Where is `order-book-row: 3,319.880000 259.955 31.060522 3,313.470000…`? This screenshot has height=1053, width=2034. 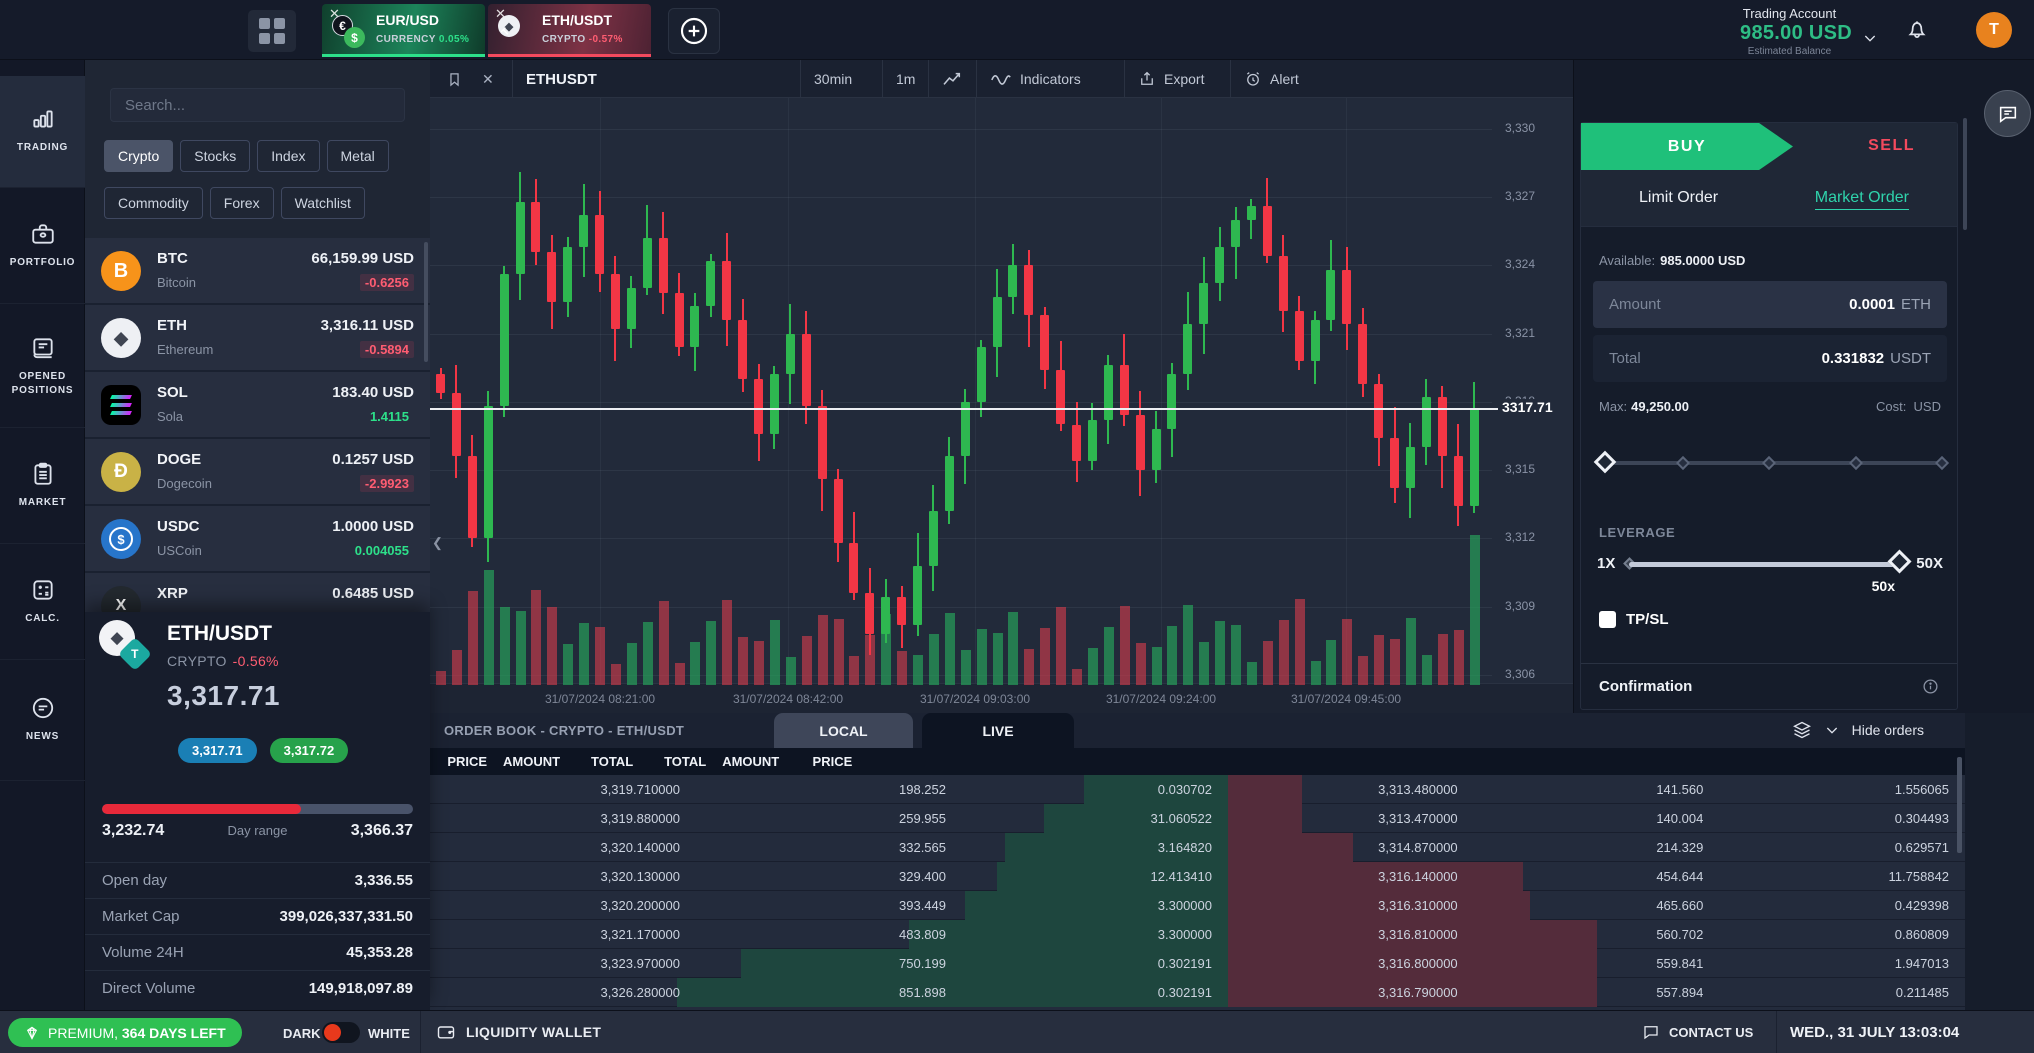
order-book-row: 3,319.880000 259.955 31.060522 3,313.470000… is located at coordinates (1232, 818).